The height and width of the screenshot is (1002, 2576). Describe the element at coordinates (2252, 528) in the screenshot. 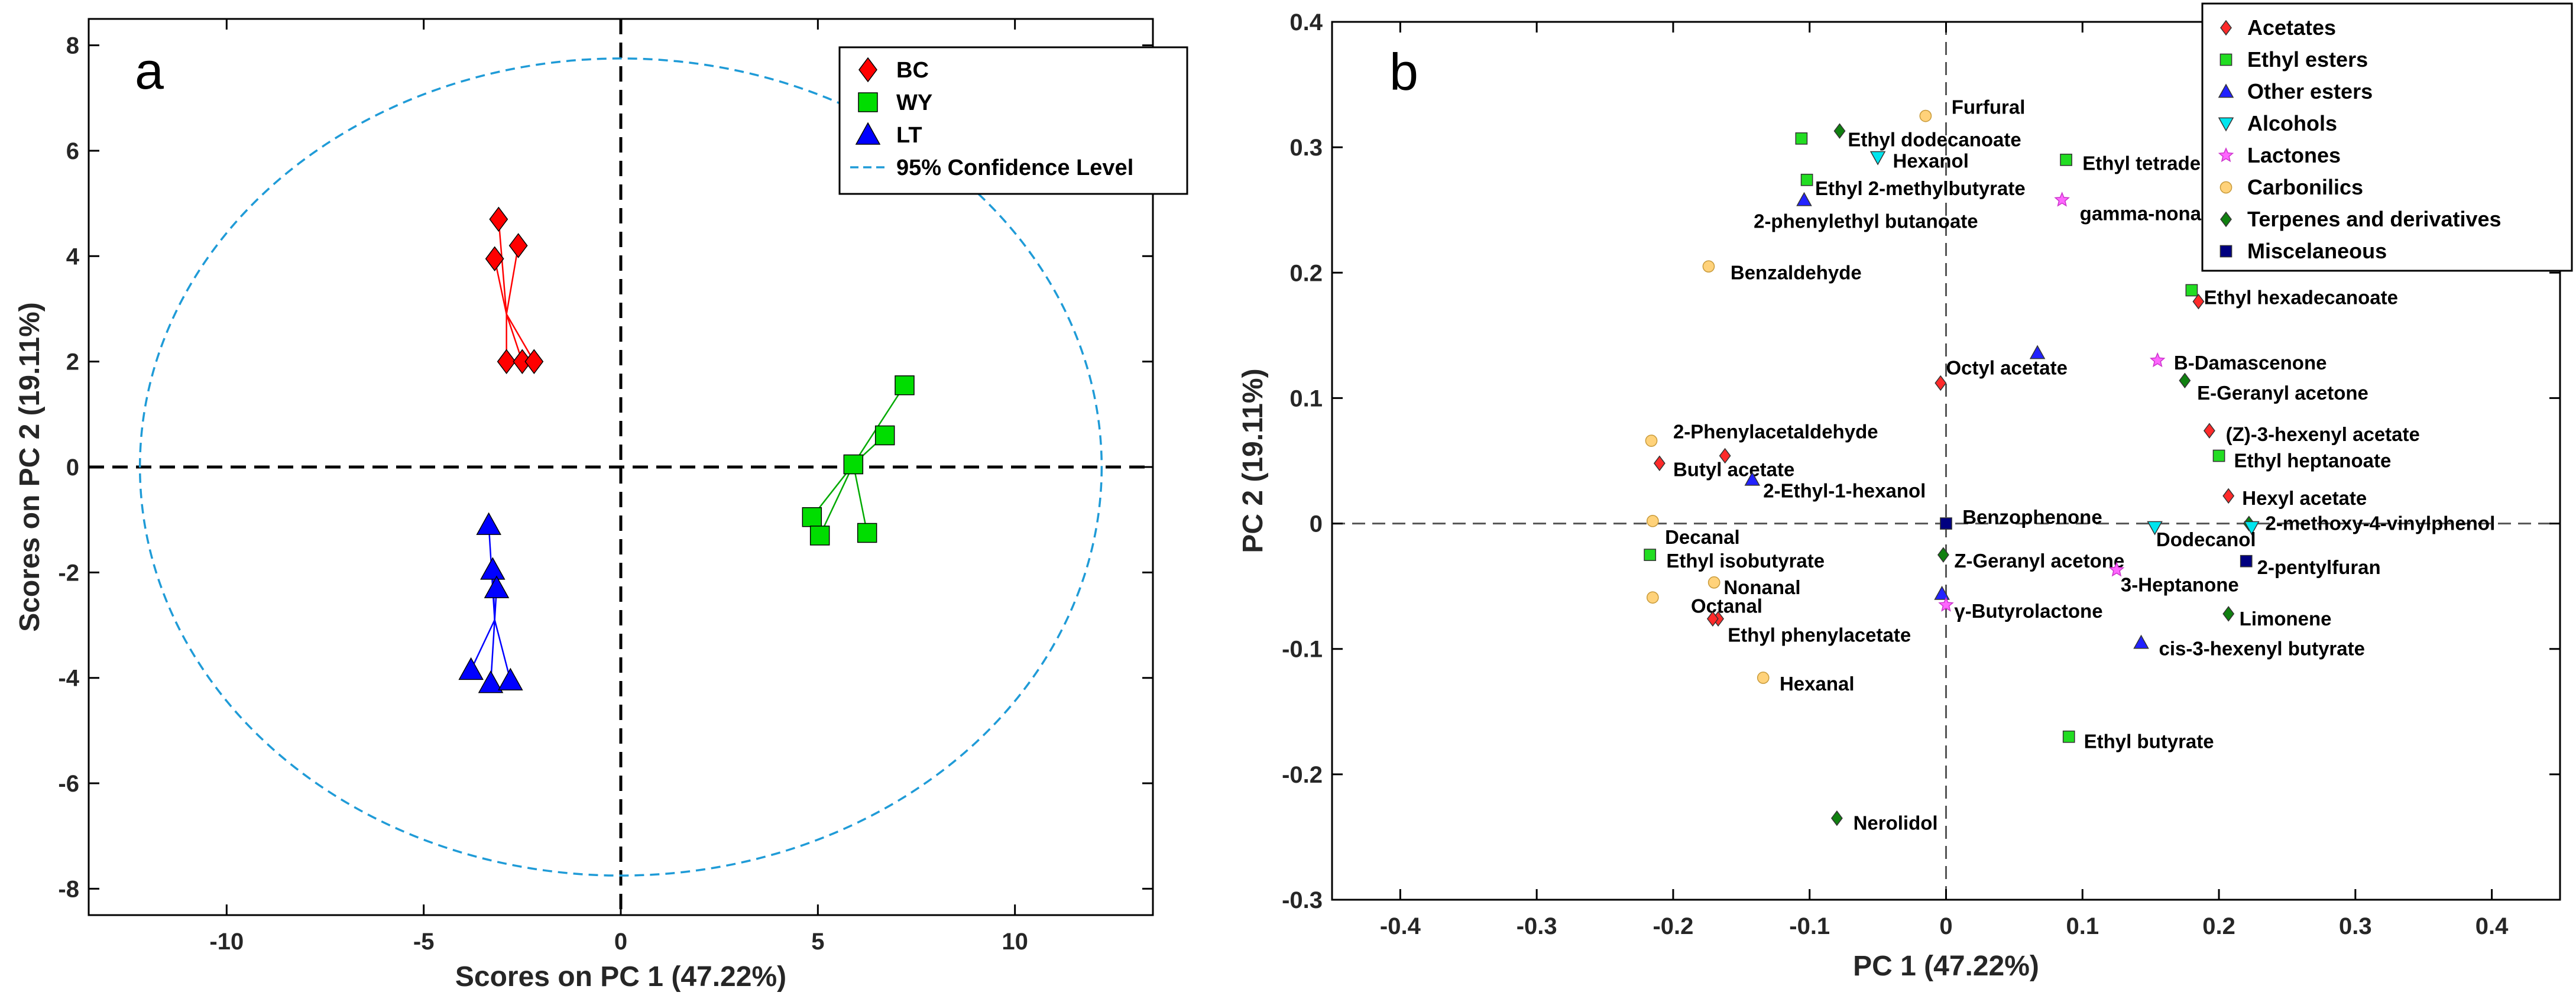

I see `loading-point-alcohols` at that location.